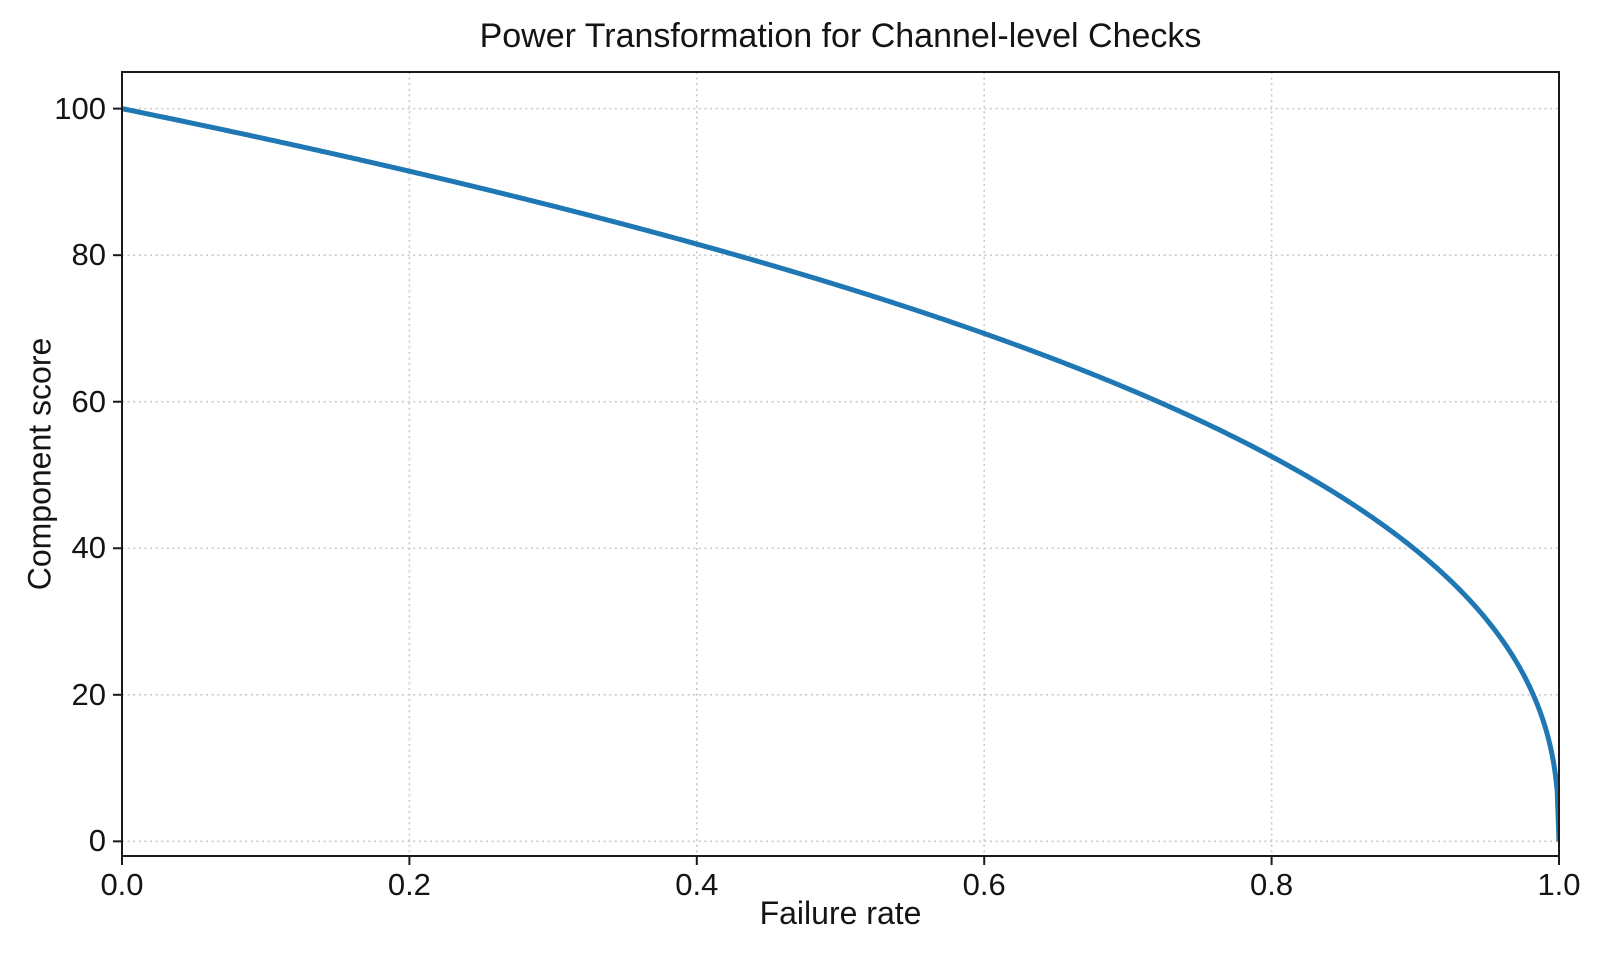 The height and width of the screenshot is (960, 1600). What do you see at coordinates (984, 884) in the screenshot?
I see `x-tick-label: 0.6` at bounding box center [984, 884].